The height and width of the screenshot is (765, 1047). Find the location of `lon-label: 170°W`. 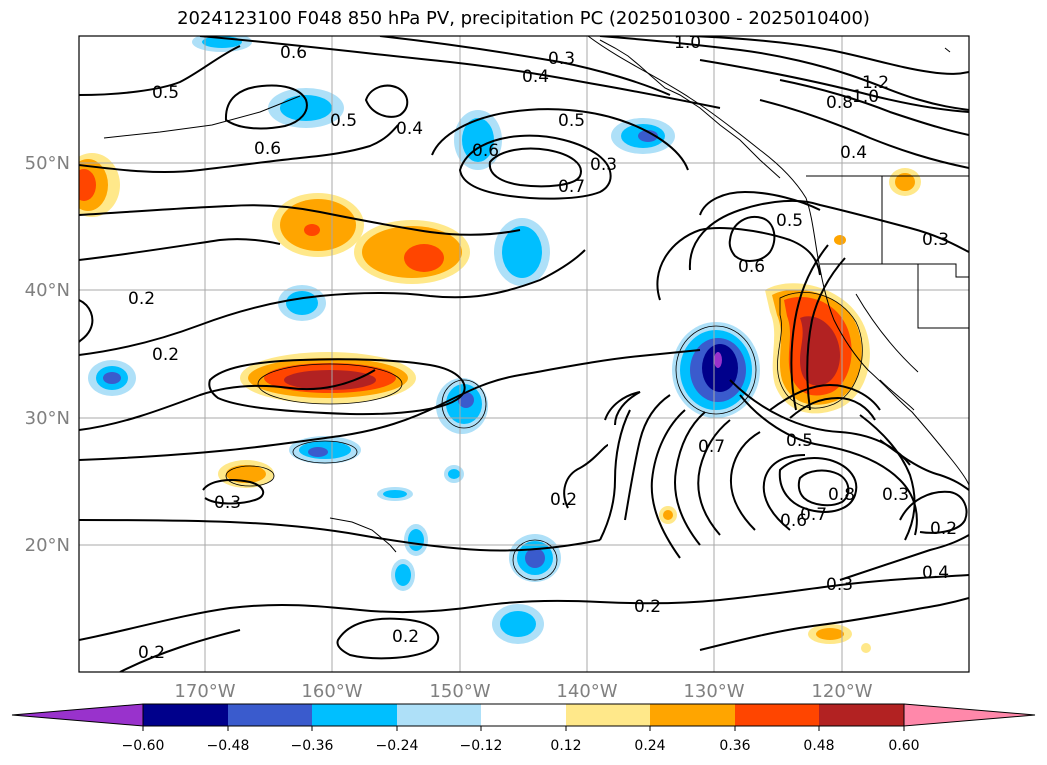

lon-label: 170°W is located at coordinates (204, 691).